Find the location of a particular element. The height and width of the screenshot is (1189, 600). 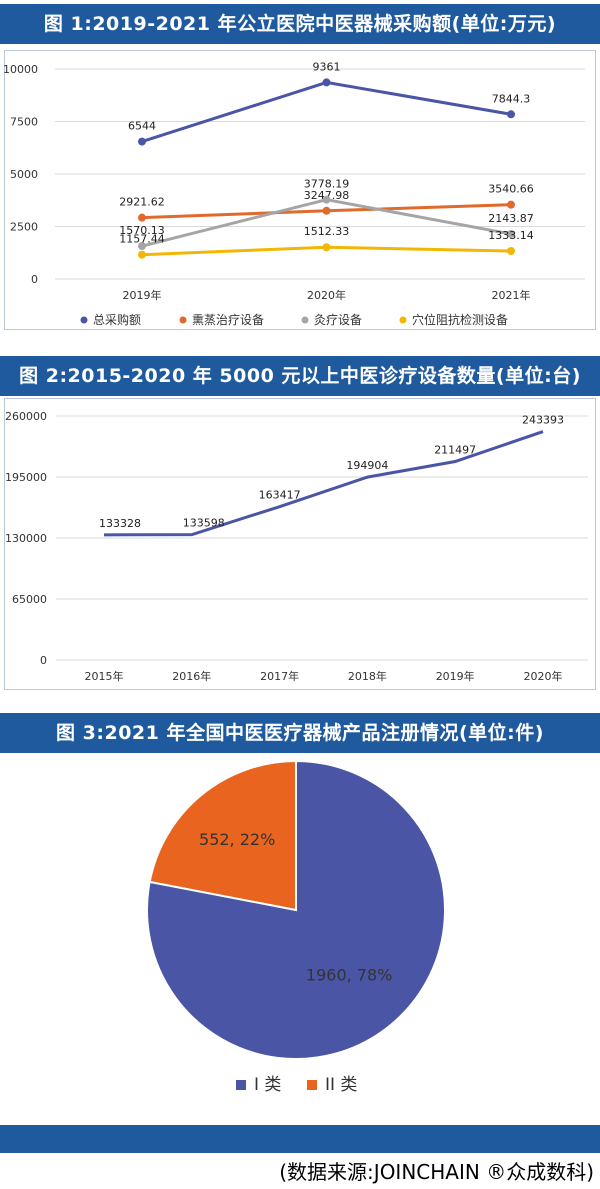

y-tick-label: 7500 is located at coordinates (24, 122).